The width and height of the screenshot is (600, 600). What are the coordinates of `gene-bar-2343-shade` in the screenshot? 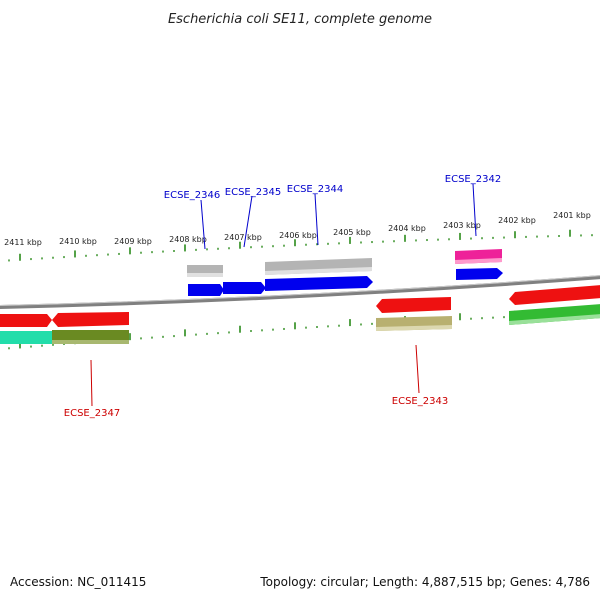 It's located at (414, 328).